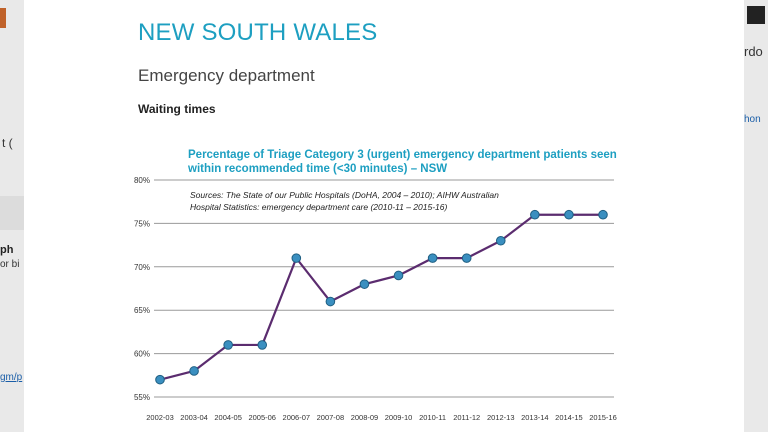 This screenshot has height=432, width=768. Describe the element at coordinates (365, 417) in the screenshot. I see `x-tick-label: 2008-09` at that location.